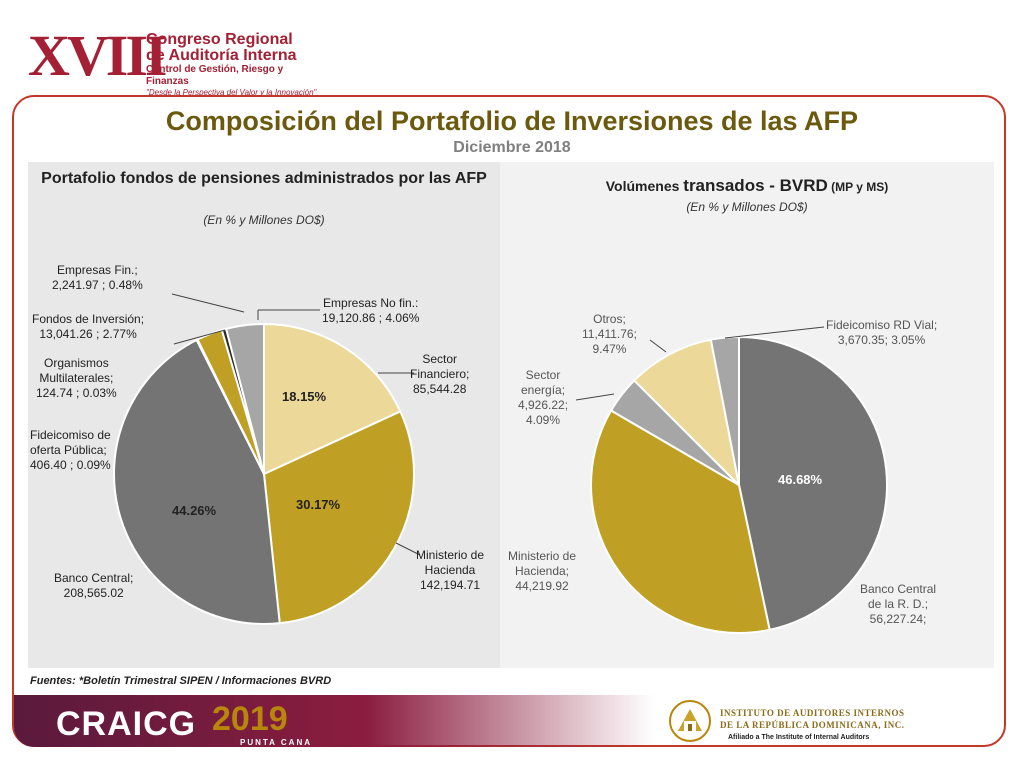  Describe the element at coordinates (244, 398) in the screenshot. I see `left-pie-slice-empresas-no-fin` at that location.